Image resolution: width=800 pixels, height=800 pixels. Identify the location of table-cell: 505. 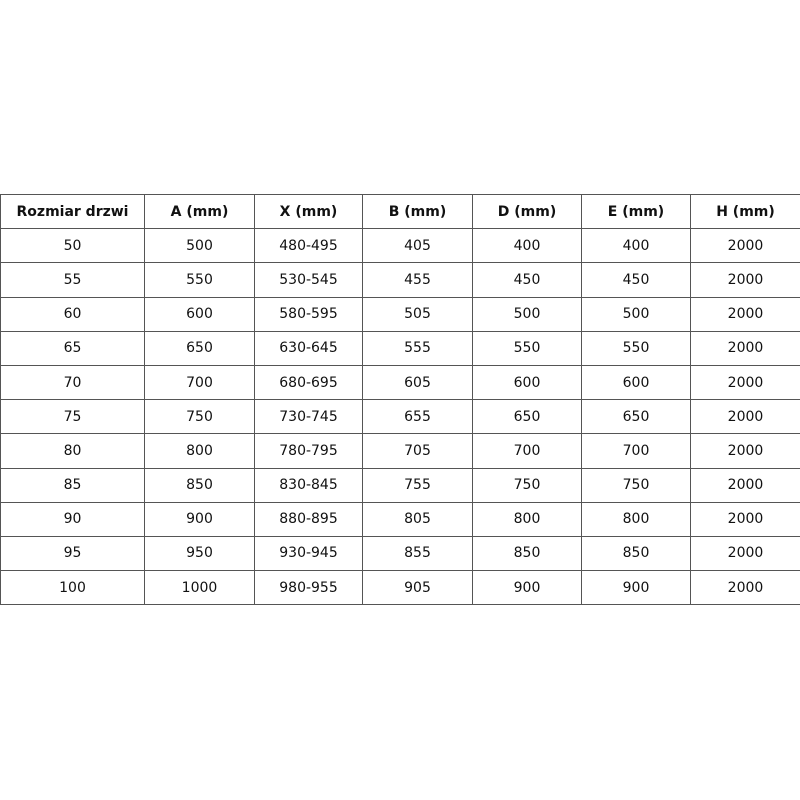
(417, 314).